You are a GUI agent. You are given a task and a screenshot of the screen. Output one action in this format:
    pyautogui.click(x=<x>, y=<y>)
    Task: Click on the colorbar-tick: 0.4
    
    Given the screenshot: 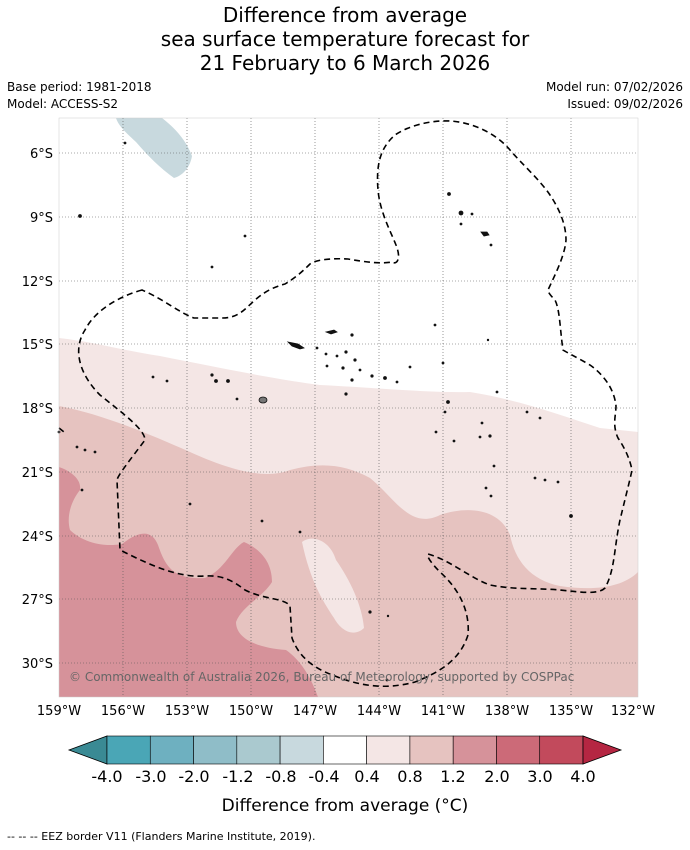 What is the action you would take?
    pyautogui.click(x=366, y=776)
    